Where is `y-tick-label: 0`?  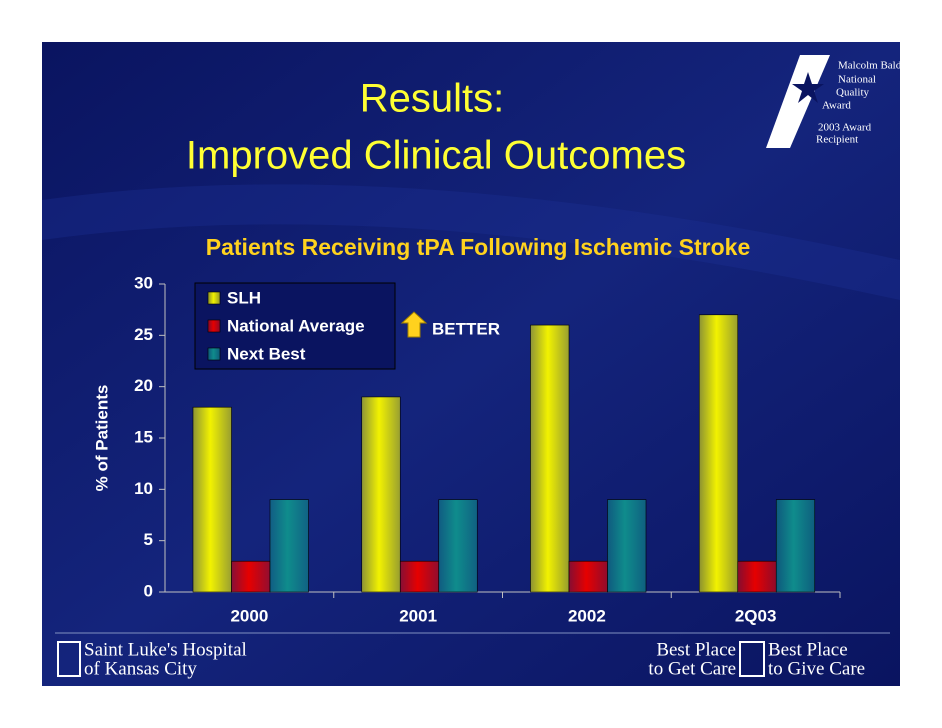
y-tick-label: 0 is located at coordinates (148, 590).